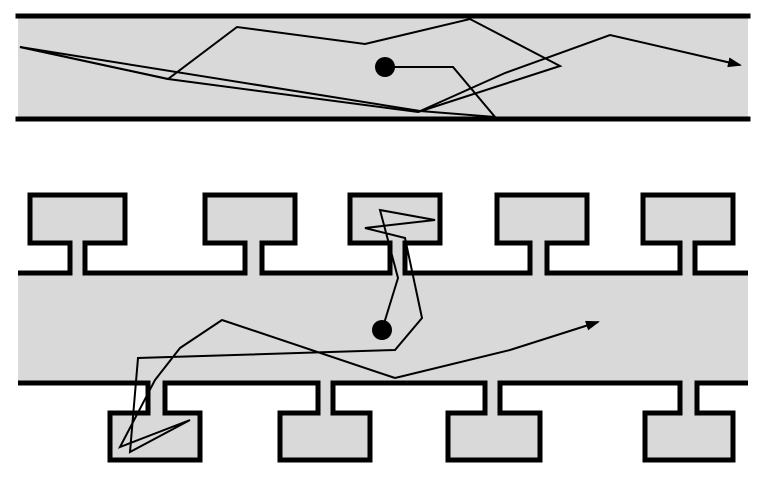 The height and width of the screenshot is (482, 764). I want to click on smooth-channel-particle, so click(385, 67).